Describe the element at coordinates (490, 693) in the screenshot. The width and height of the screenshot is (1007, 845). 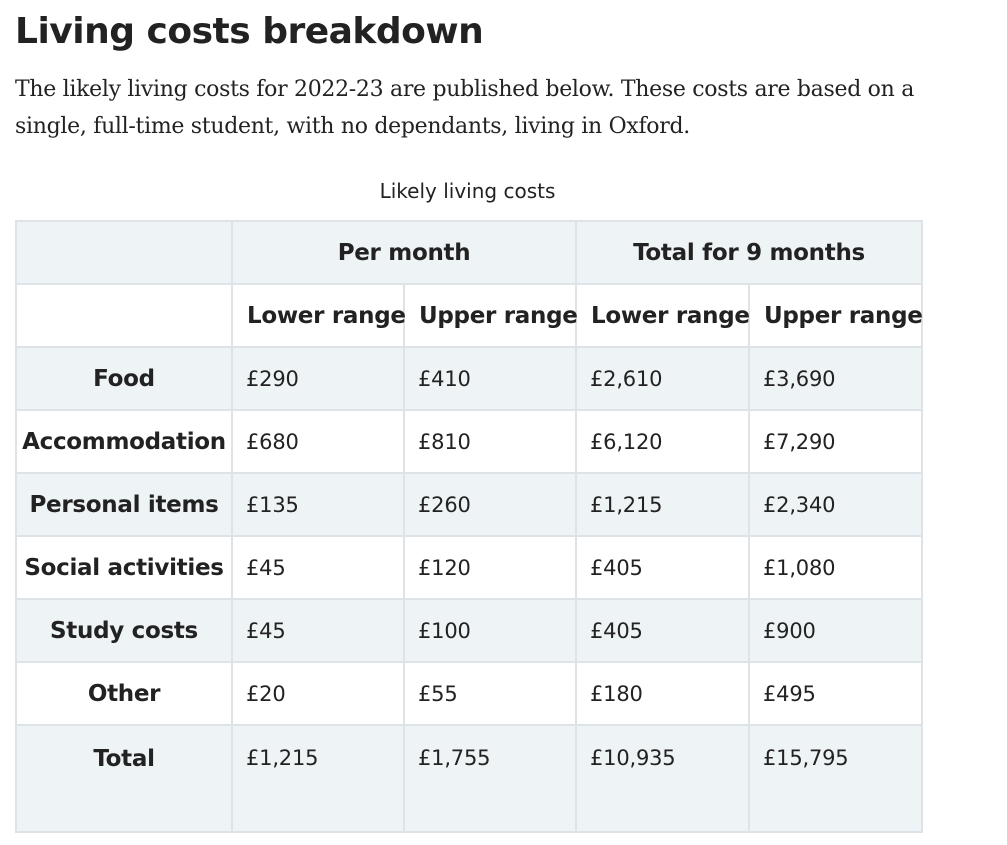
I see `table-cell: £55` at that location.